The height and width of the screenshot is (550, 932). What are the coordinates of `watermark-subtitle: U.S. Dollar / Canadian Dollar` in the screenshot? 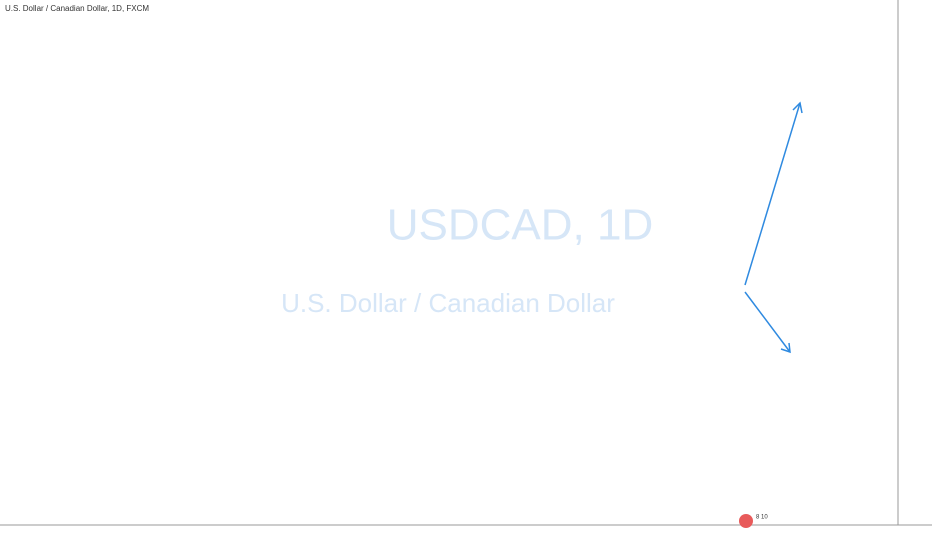 It's located at (448, 303).